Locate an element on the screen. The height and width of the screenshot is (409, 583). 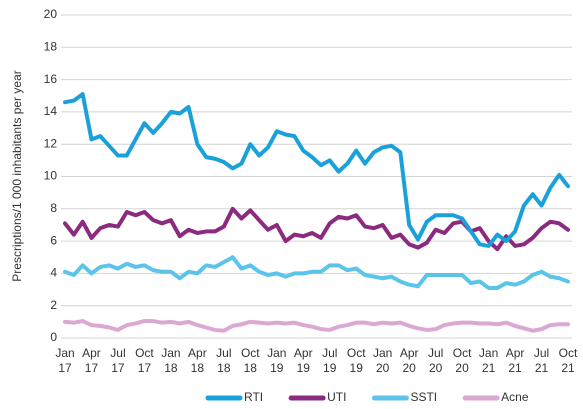
y-tick-label: 2 is located at coordinates (53, 305).